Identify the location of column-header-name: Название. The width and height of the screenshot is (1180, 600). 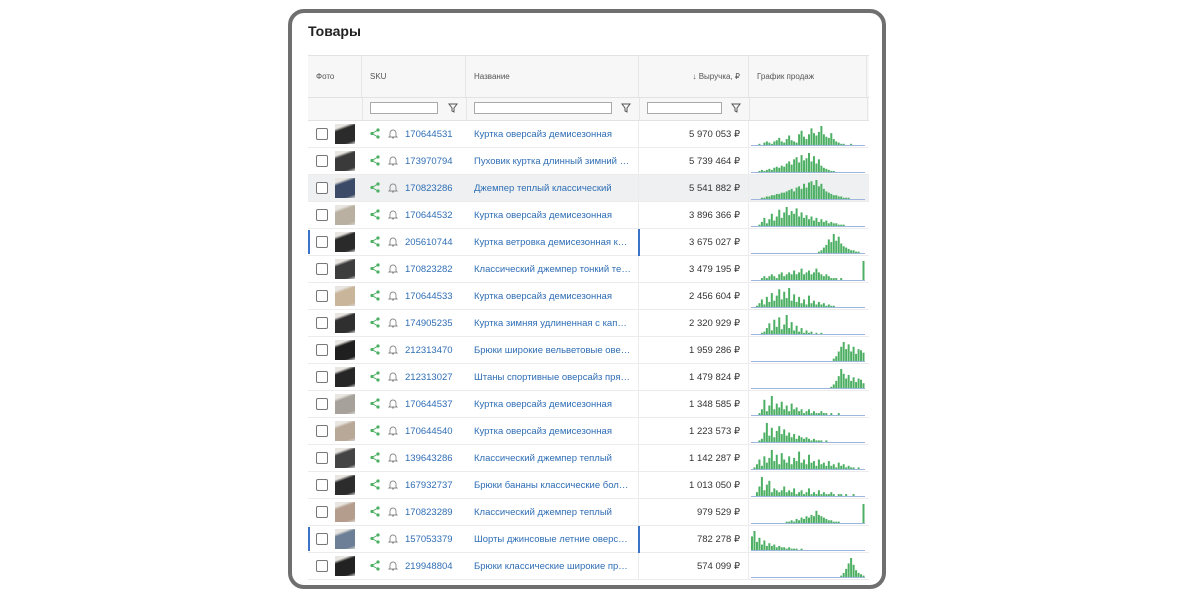
(552, 76).